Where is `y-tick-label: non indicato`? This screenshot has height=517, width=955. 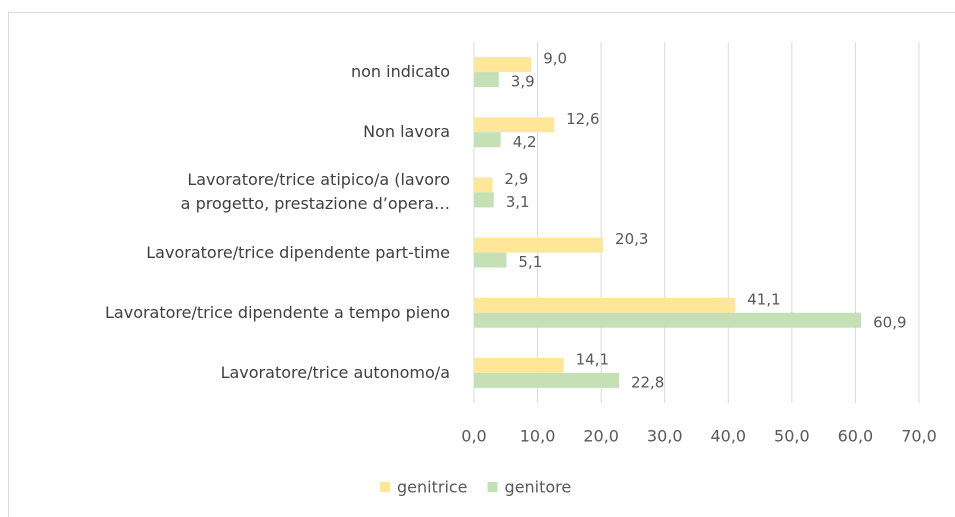
y-tick-label: non indicato is located at coordinates (400, 72).